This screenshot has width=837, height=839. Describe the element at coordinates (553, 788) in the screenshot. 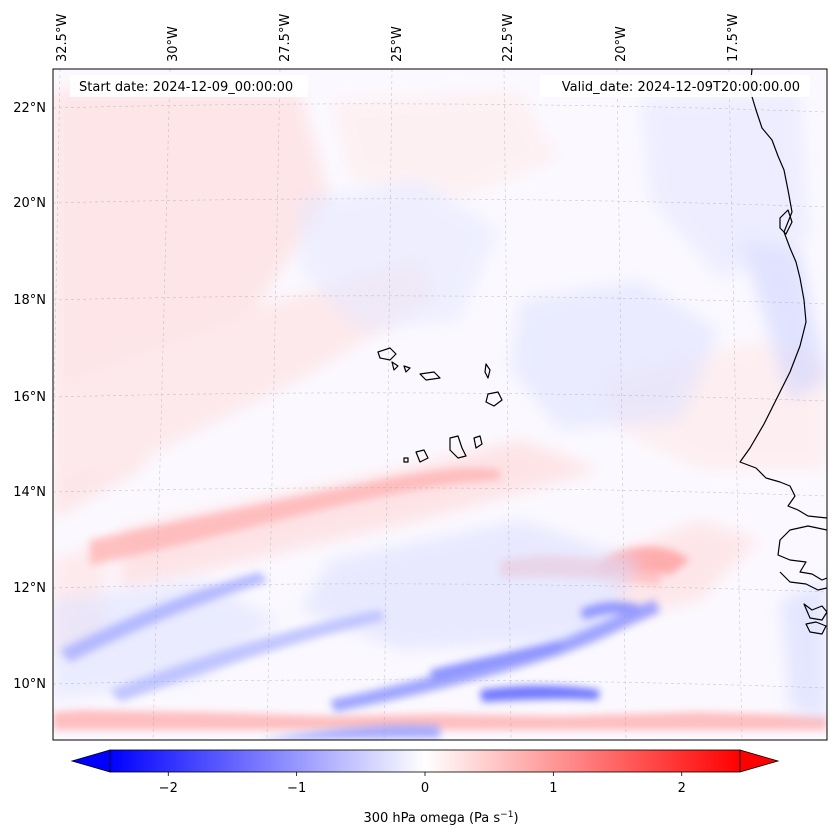

I see `colorbar-tick-label: 1` at that location.